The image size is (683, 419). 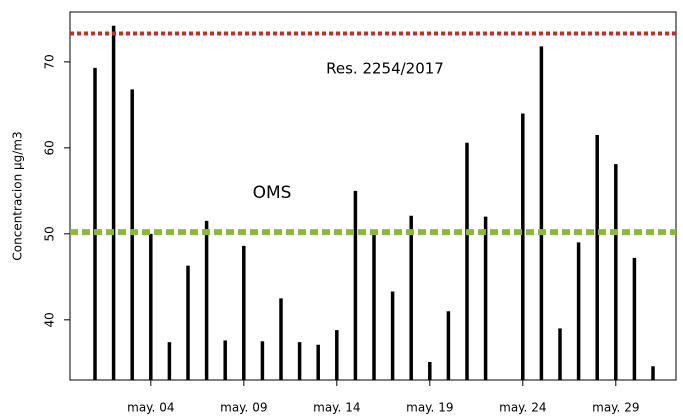 What do you see at coordinates (18, 195) in the screenshot?
I see `y-axis-label: Concentracion µg/m3` at bounding box center [18, 195].